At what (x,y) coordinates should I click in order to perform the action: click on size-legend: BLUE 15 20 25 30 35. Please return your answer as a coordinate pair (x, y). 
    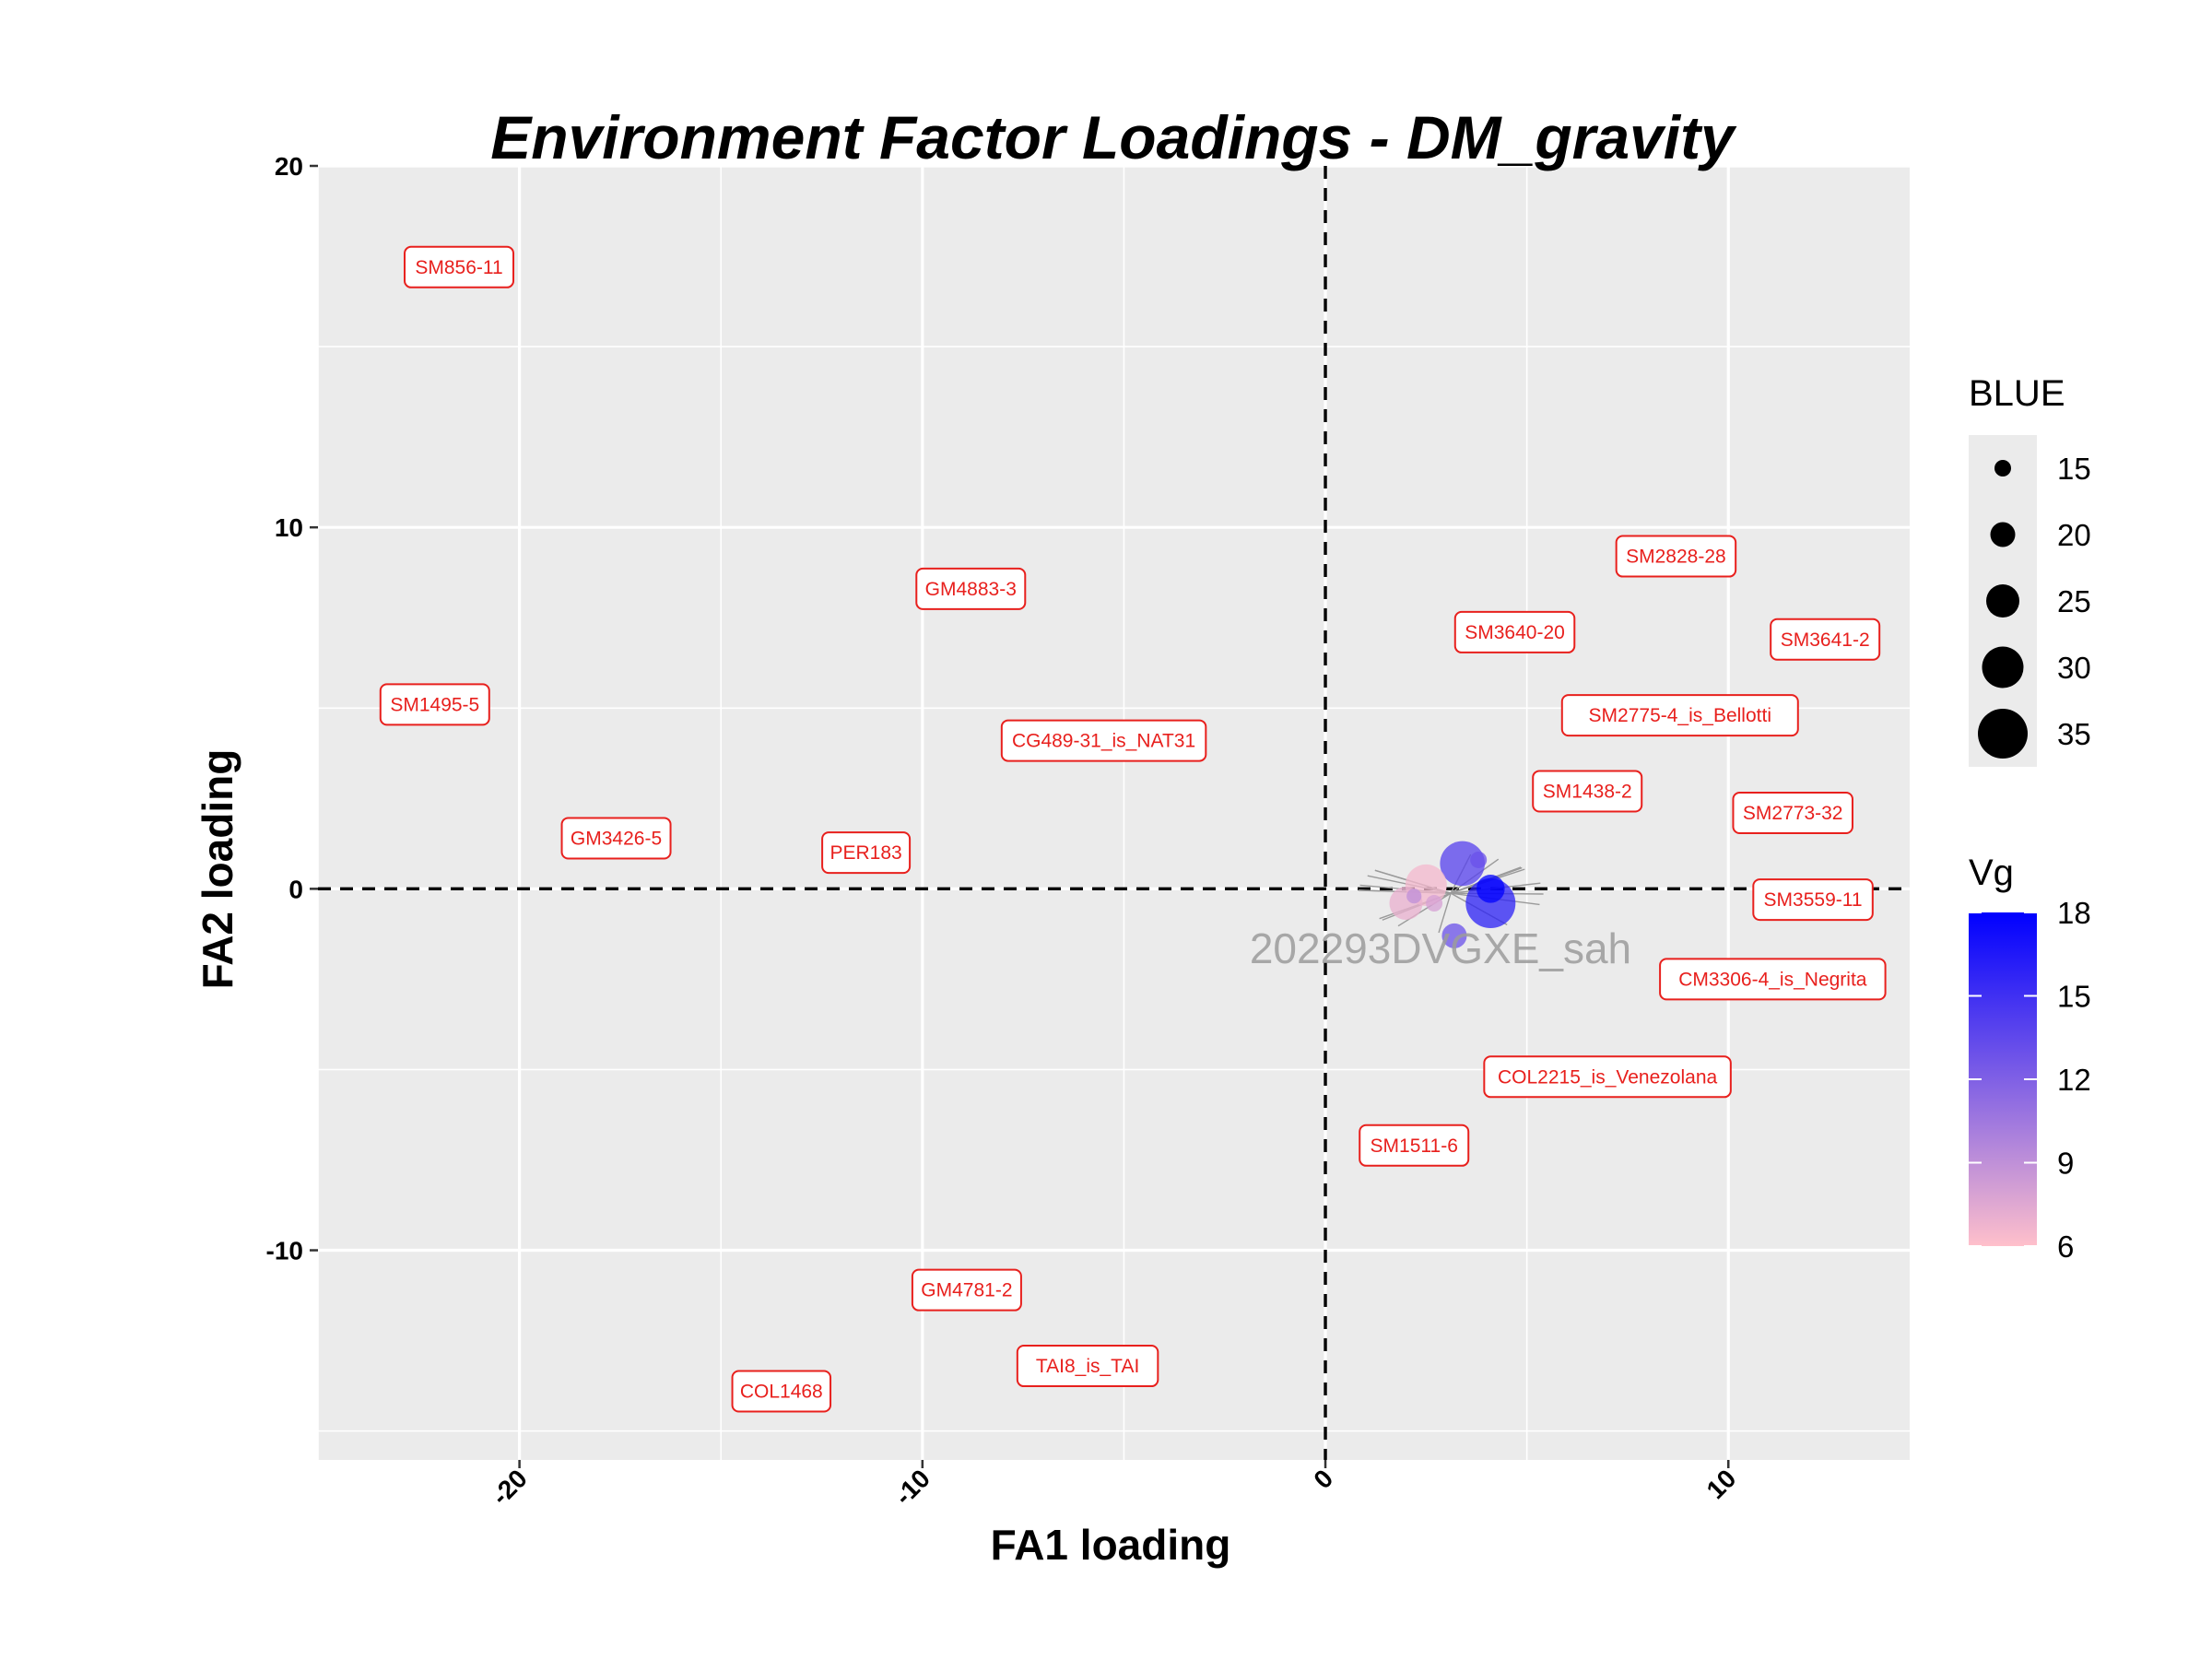
    Looking at the image, I should click on (2030, 570).